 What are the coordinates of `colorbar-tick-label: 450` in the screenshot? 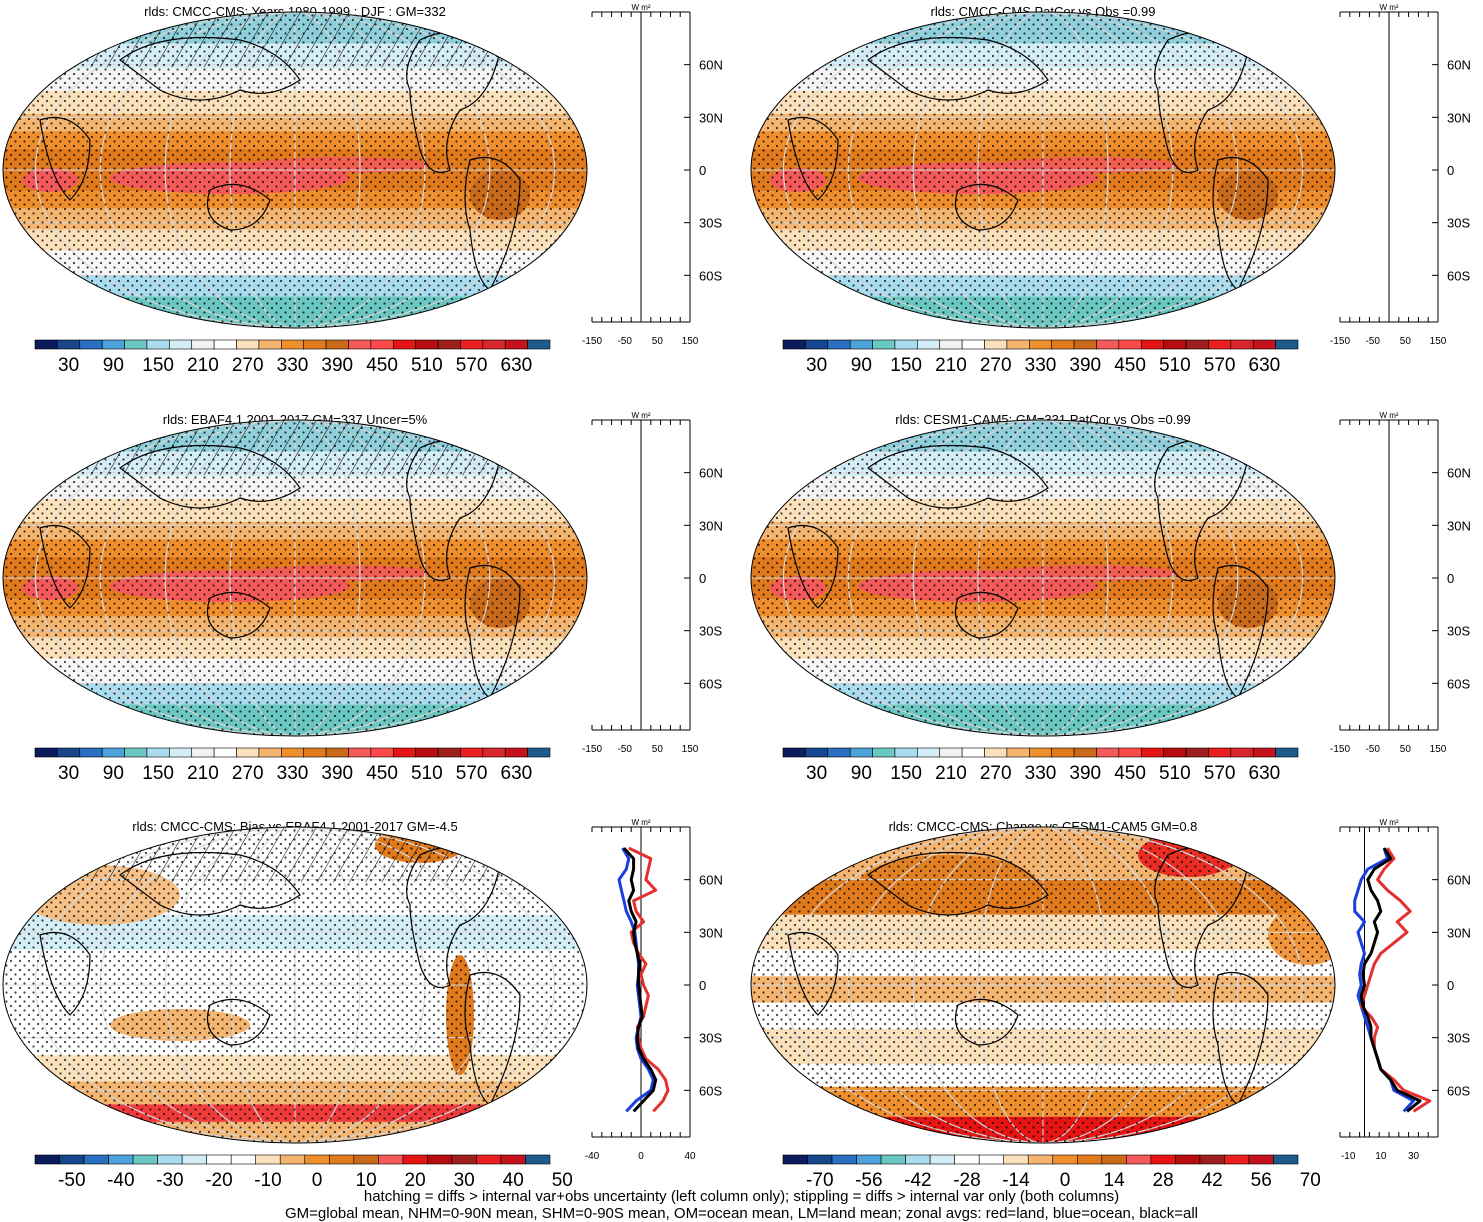 It's located at (1130, 773).